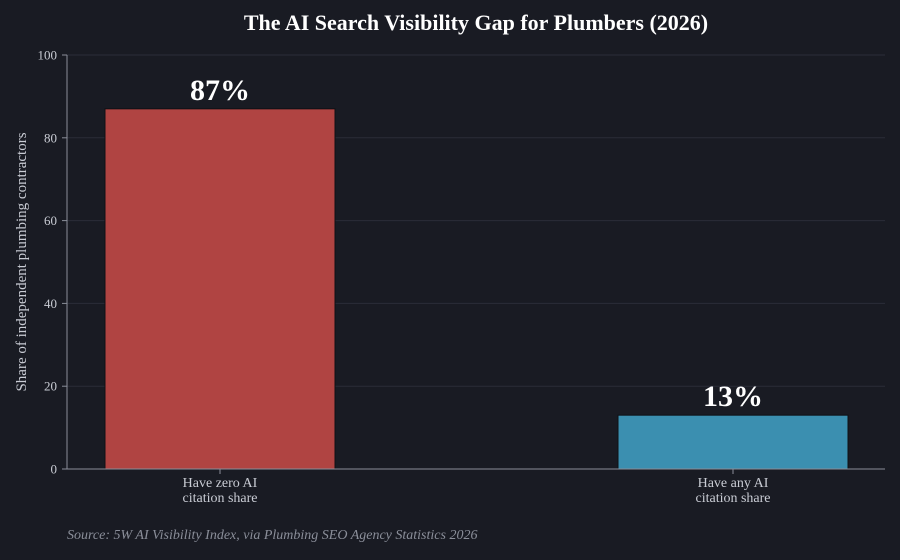 The height and width of the screenshot is (560, 900). I want to click on data-label-2: 13%, so click(733, 396).